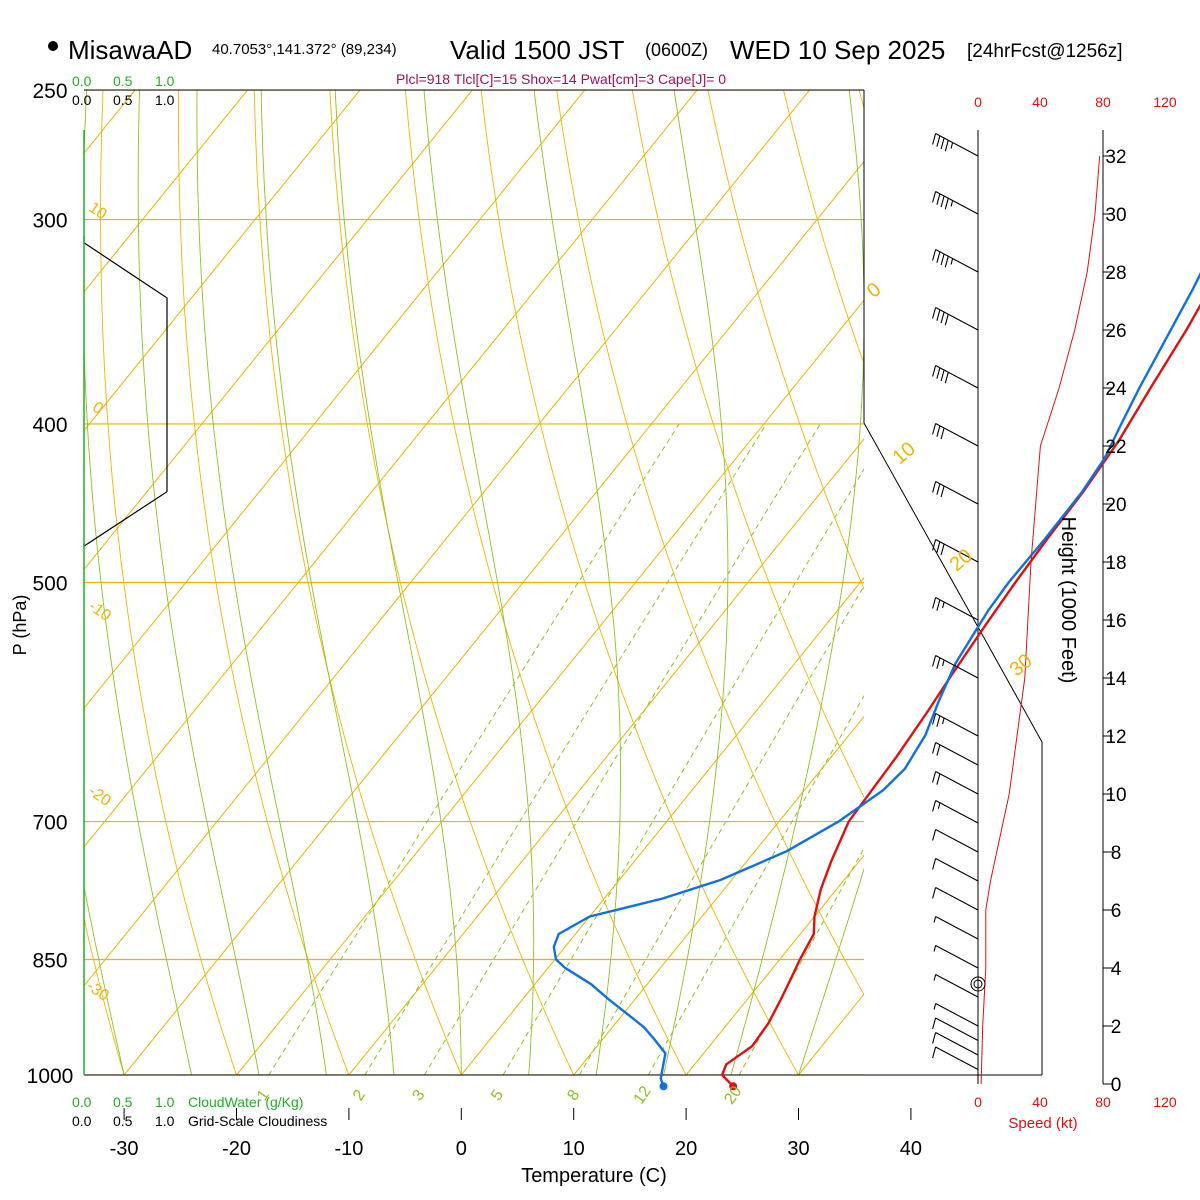 The width and height of the screenshot is (1200, 1200). I want to click on height-tick-28: 28, so click(1115, 273).